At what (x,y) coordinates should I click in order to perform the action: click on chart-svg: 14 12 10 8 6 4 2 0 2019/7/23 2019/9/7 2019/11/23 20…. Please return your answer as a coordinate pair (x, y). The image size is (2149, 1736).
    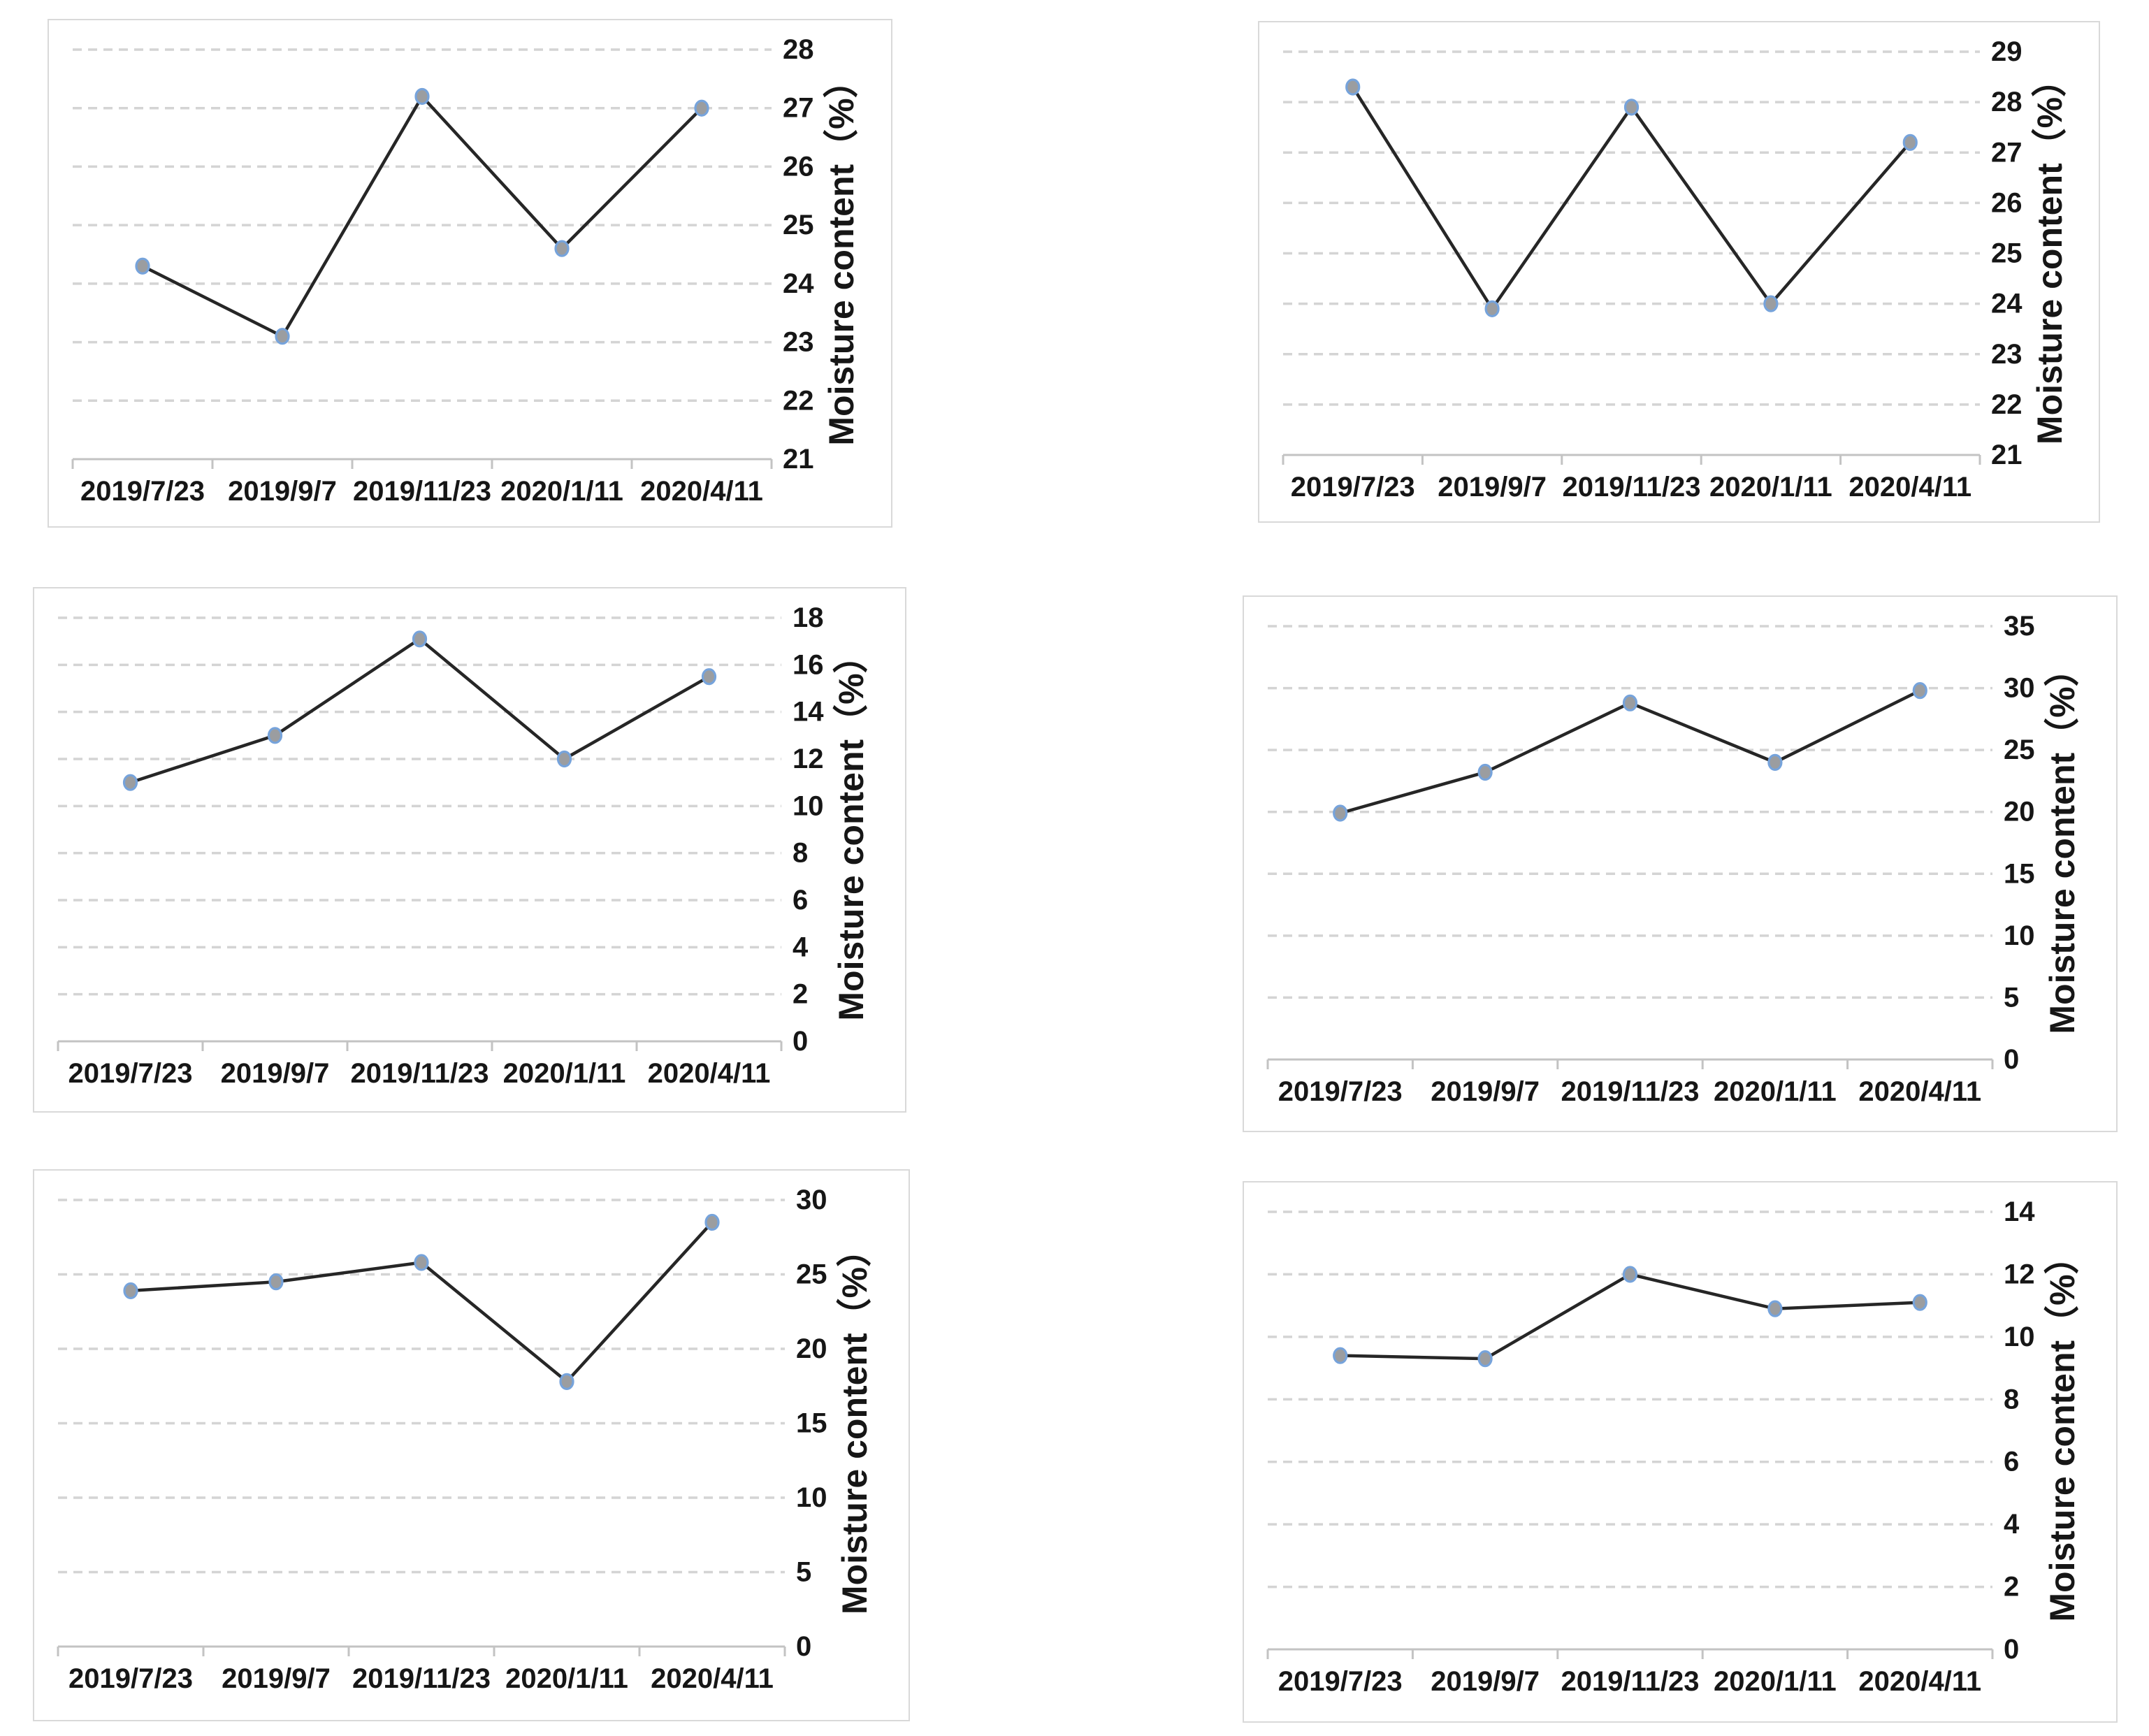
    Looking at the image, I should click on (1680, 1452).